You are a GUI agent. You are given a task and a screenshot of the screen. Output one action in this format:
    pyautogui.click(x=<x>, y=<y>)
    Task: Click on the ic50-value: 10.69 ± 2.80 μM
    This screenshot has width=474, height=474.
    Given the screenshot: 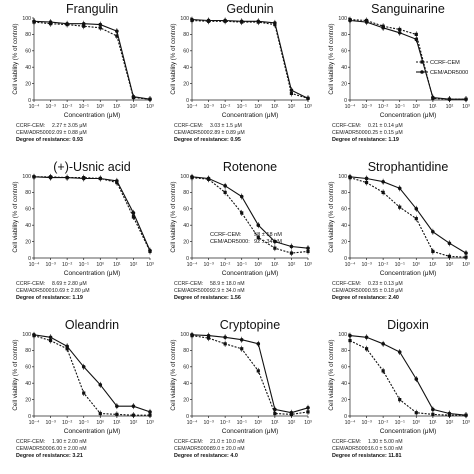 What is the action you would take?
    pyautogui.click(x=71, y=291)
    